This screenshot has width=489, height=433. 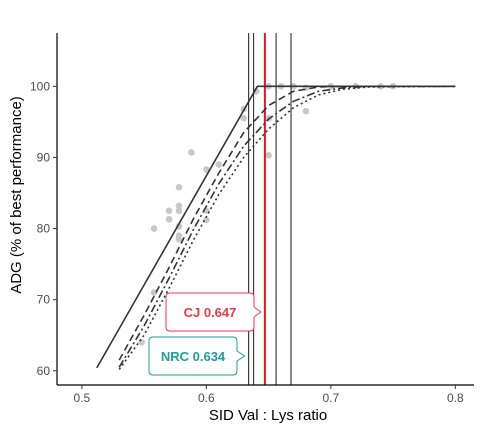 I want to click on y-axis-title: ADG (% of best performance), so click(x=16, y=195).